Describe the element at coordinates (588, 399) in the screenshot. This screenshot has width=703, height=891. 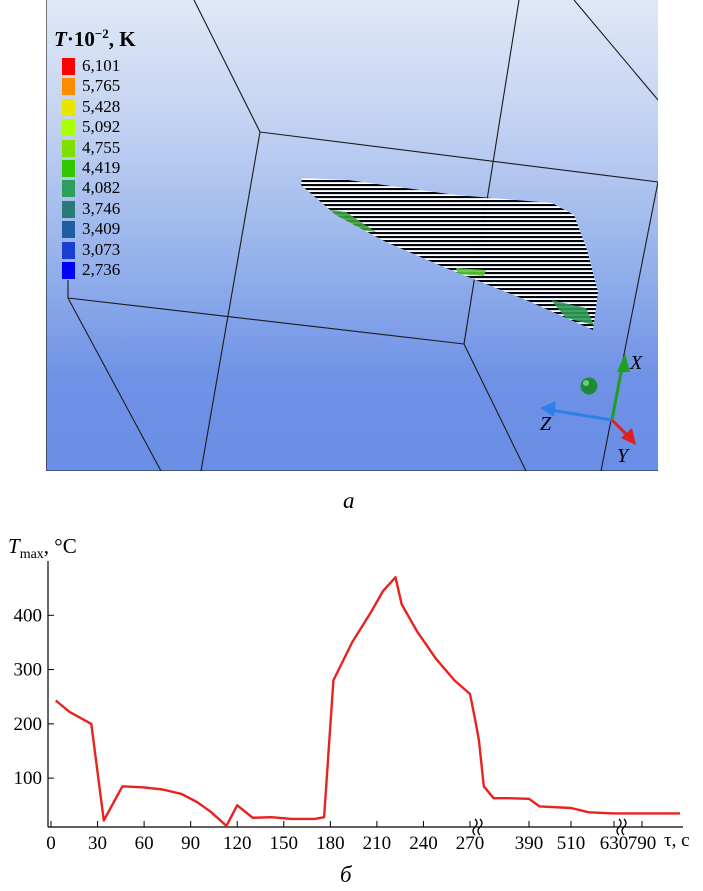
I see `axis-triad` at that location.